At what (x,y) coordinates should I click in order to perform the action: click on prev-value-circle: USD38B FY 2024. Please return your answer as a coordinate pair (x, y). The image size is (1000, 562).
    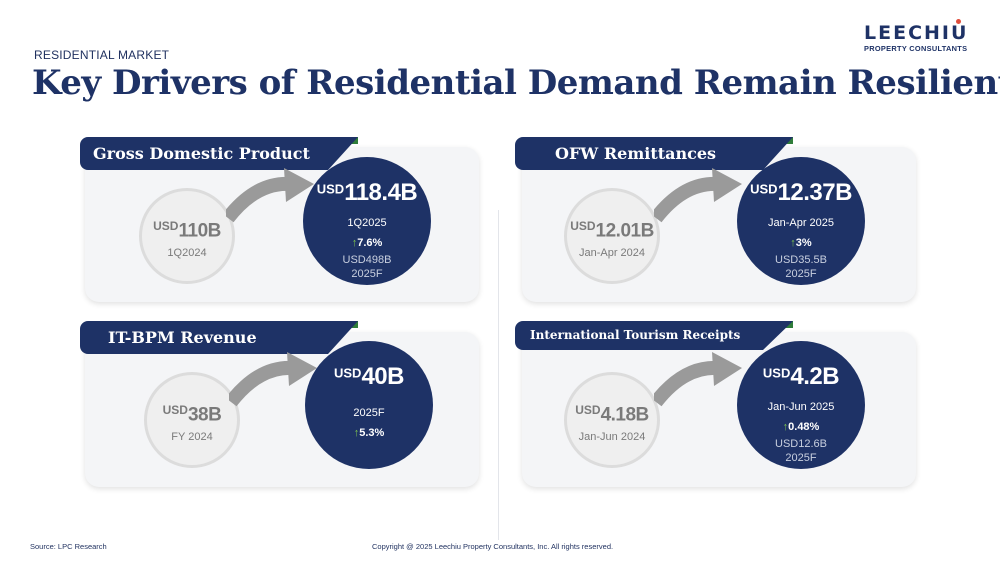
    Looking at the image, I should click on (192, 420).